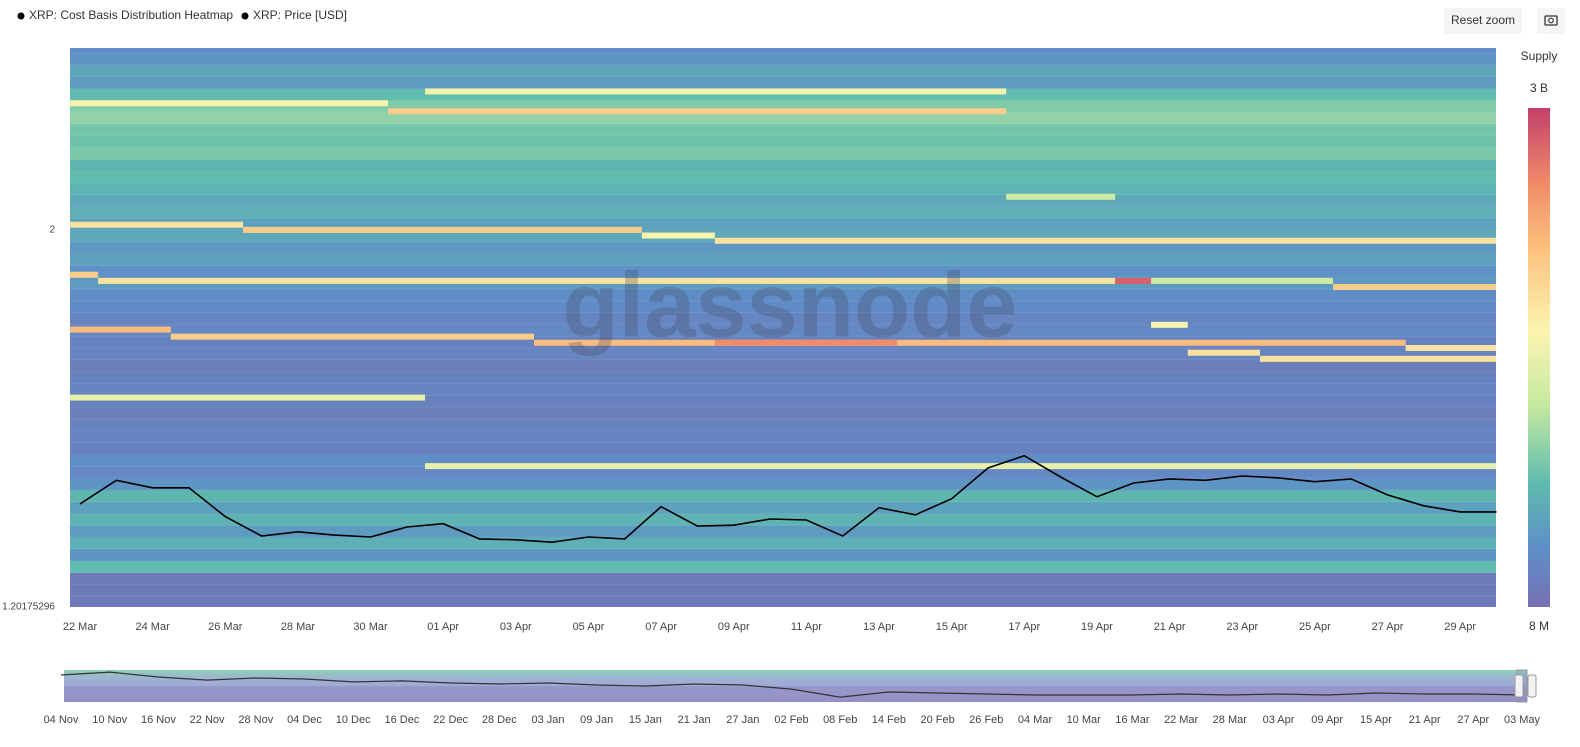  What do you see at coordinates (109, 720) in the screenshot?
I see `navigator-x-label: 10 Nov` at bounding box center [109, 720].